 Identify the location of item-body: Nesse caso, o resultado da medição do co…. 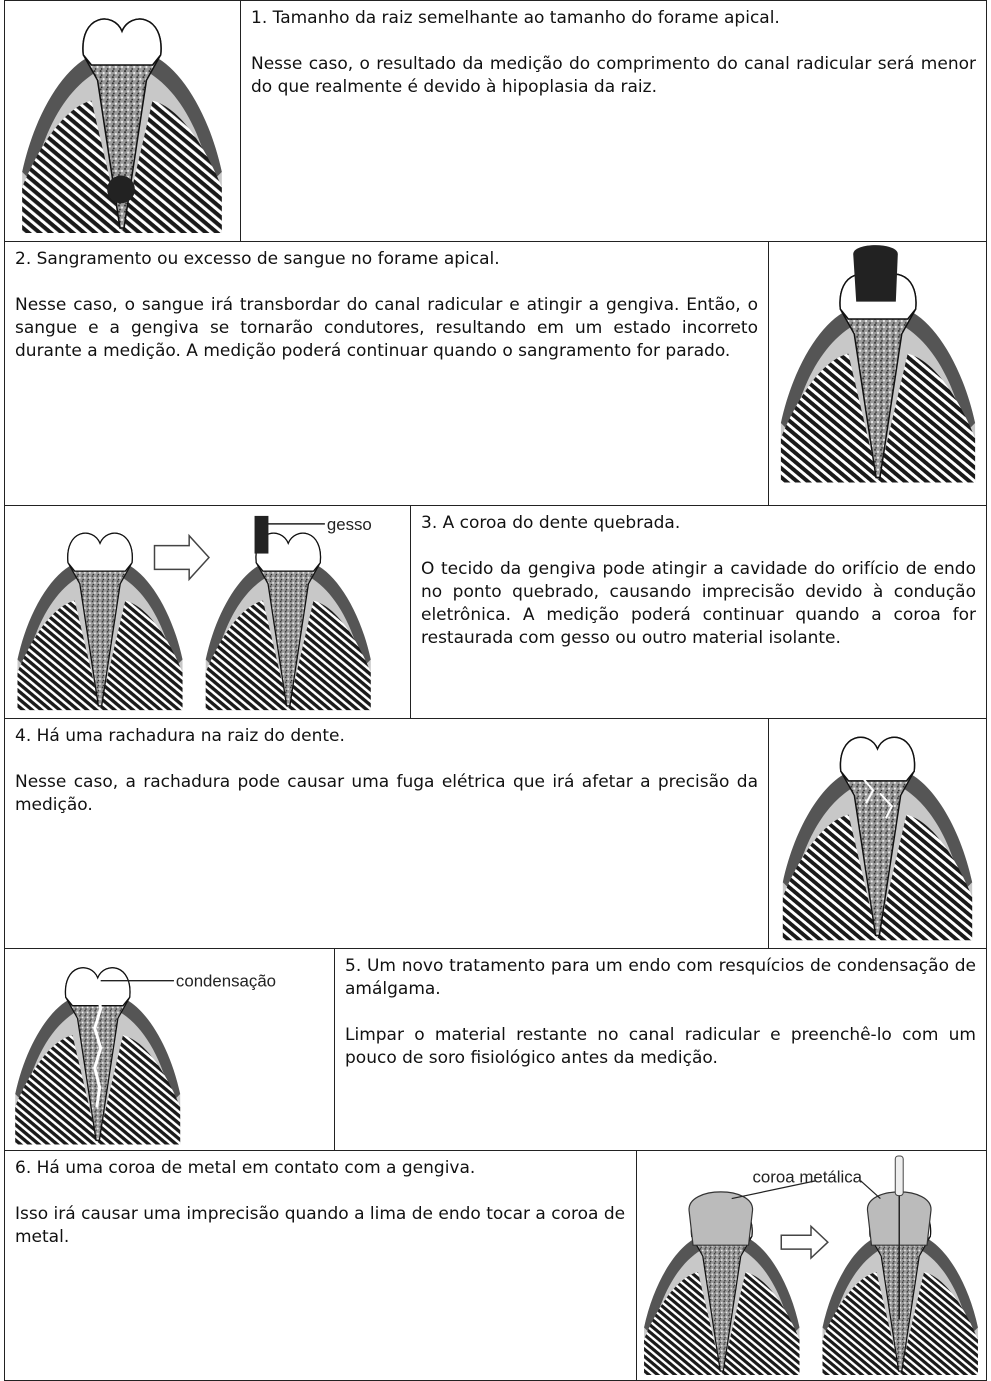
(613, 75).